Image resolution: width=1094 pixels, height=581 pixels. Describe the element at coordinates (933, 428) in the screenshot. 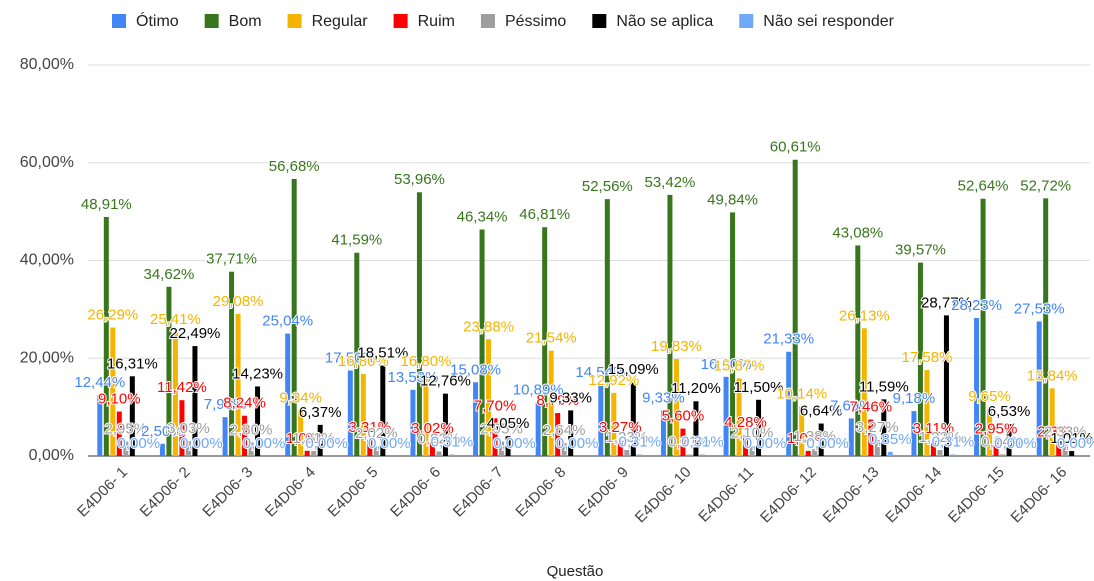

I see `data-label: 3,11%` at that location.